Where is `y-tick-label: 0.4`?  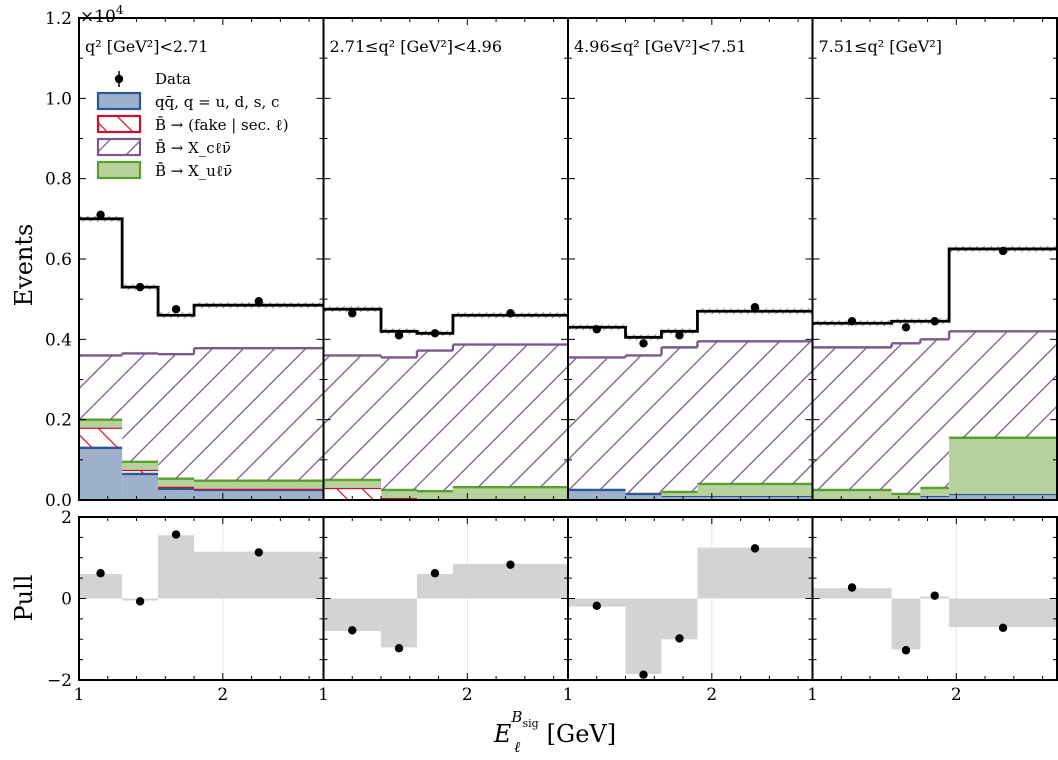
y-tick-label: 0.4 is located at coordinates (58, 340).